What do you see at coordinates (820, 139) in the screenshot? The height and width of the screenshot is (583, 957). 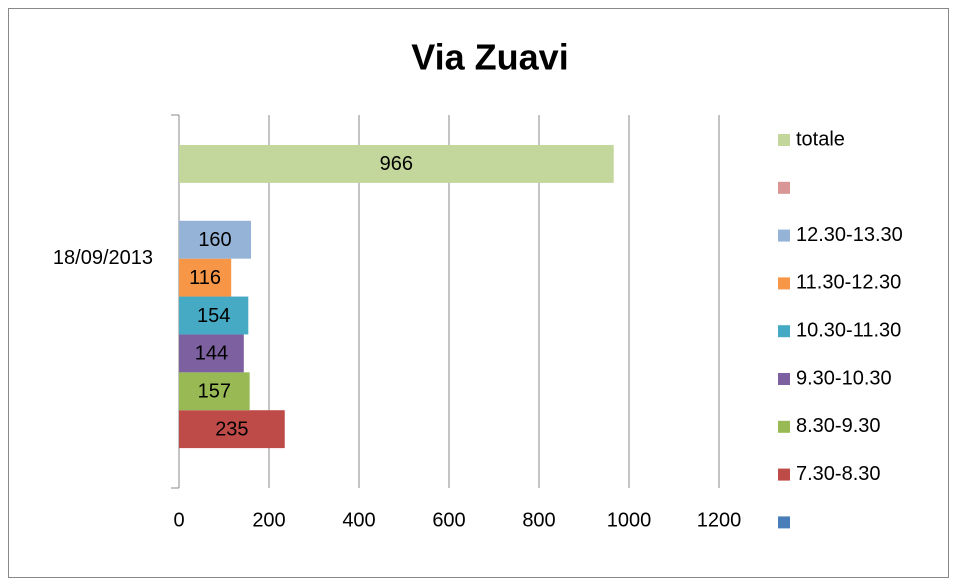 I see `legend-label: totale` at bounding box center [820, 139].